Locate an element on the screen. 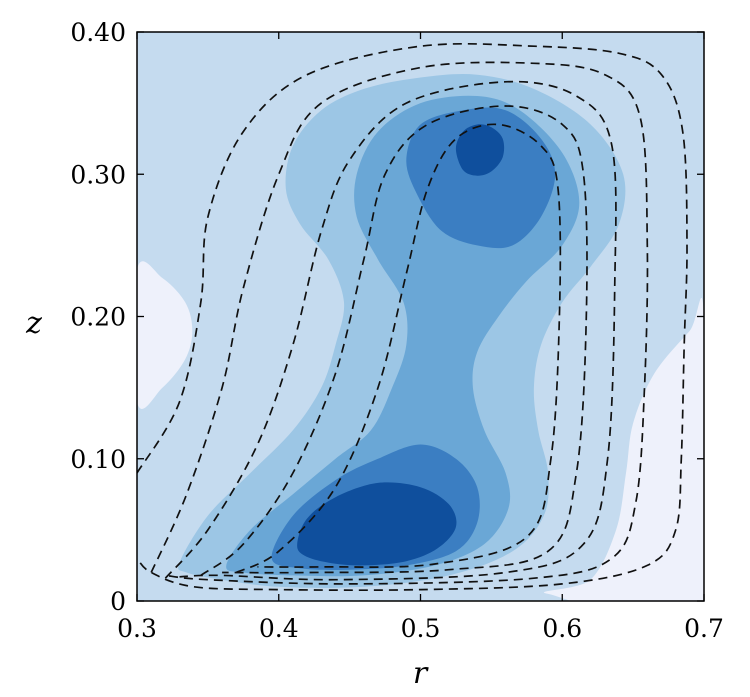  x-tick-label-1: 0.4 is located at coordinates (279, 628).